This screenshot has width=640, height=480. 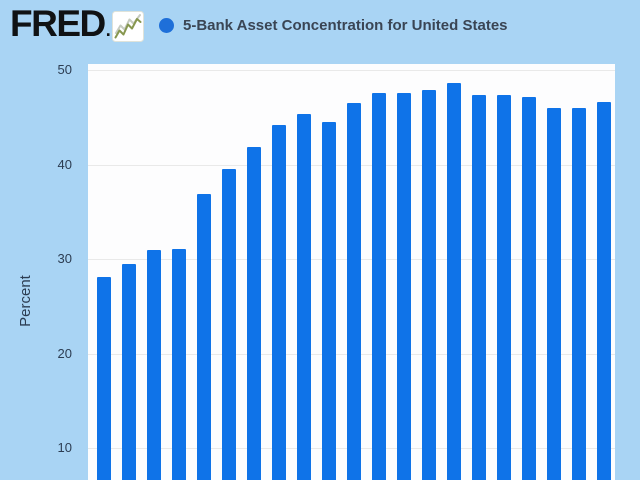 What do you see at coordinates (403, 286) in the screenshot?
I see `bar-2008` at bounding box center [403, 286].